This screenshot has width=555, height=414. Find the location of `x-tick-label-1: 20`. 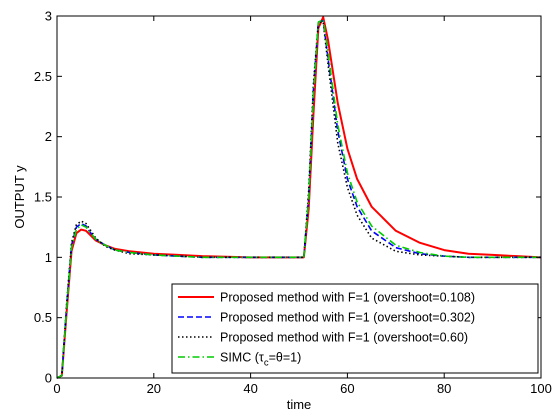

x-tick-label-1: 20 is located at coordinates (154, 388).